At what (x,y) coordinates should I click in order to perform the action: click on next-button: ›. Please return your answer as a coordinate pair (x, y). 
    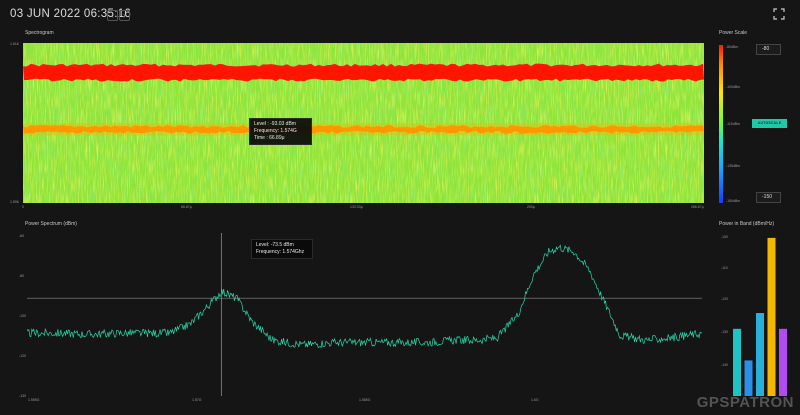
    Looking at the image, I should click on (124, 15).